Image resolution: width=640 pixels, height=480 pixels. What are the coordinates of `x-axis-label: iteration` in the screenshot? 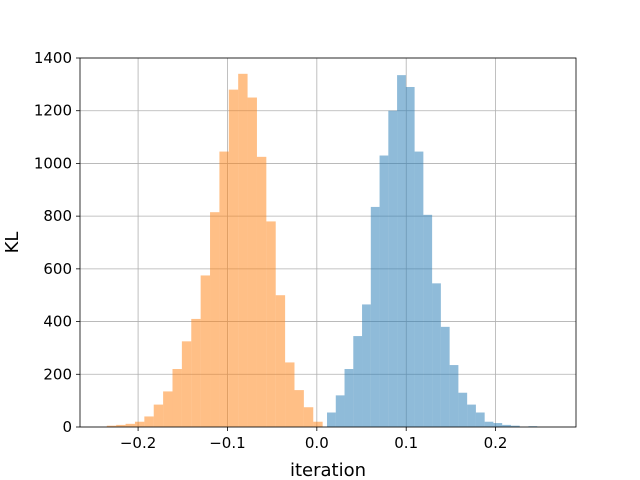 It's located at (328, 470).